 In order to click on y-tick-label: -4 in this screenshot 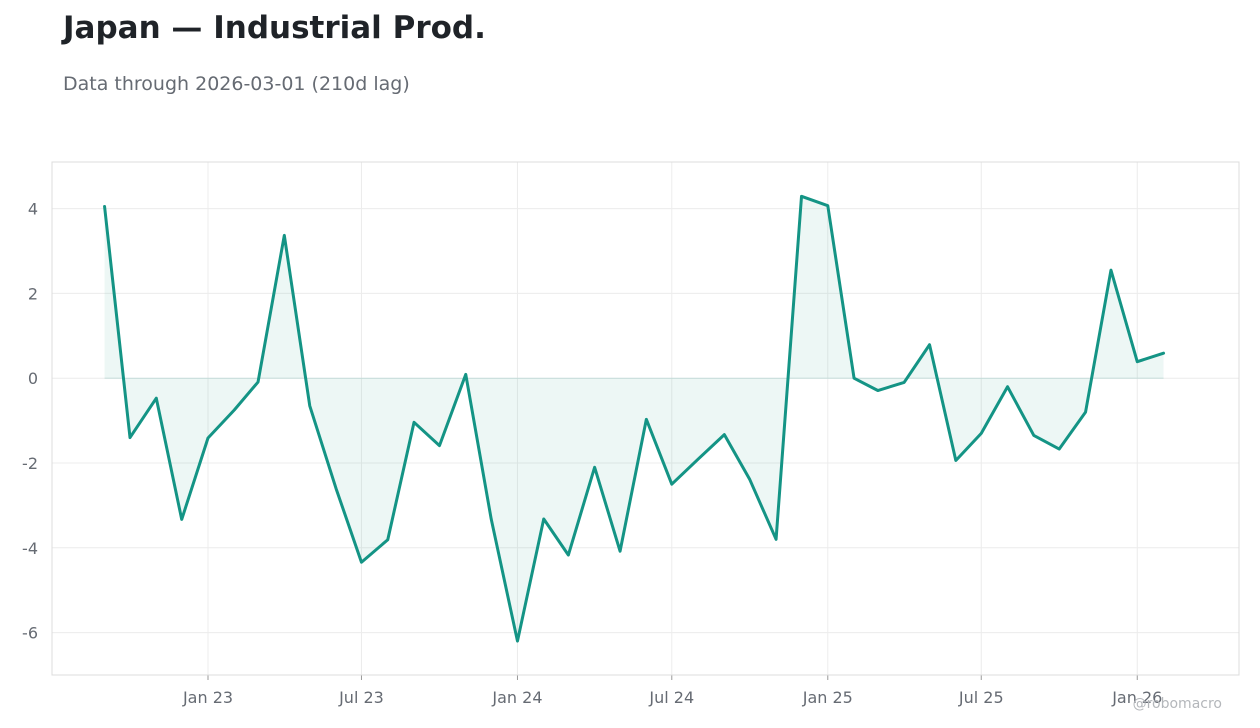, I will do `click(30, 548)`.